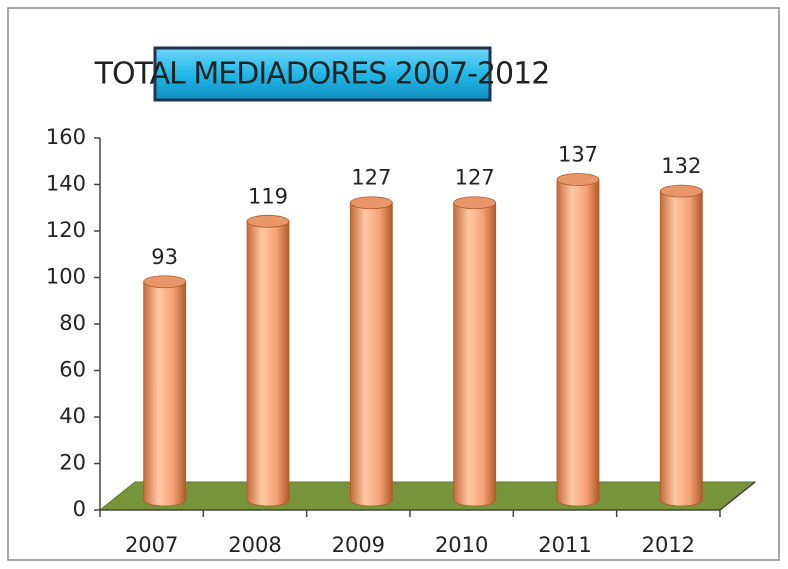  What do you see at coordinates (72, 370) in the screenshot?
I see `y-tick-label: 60` at bounding box center [72, 370].